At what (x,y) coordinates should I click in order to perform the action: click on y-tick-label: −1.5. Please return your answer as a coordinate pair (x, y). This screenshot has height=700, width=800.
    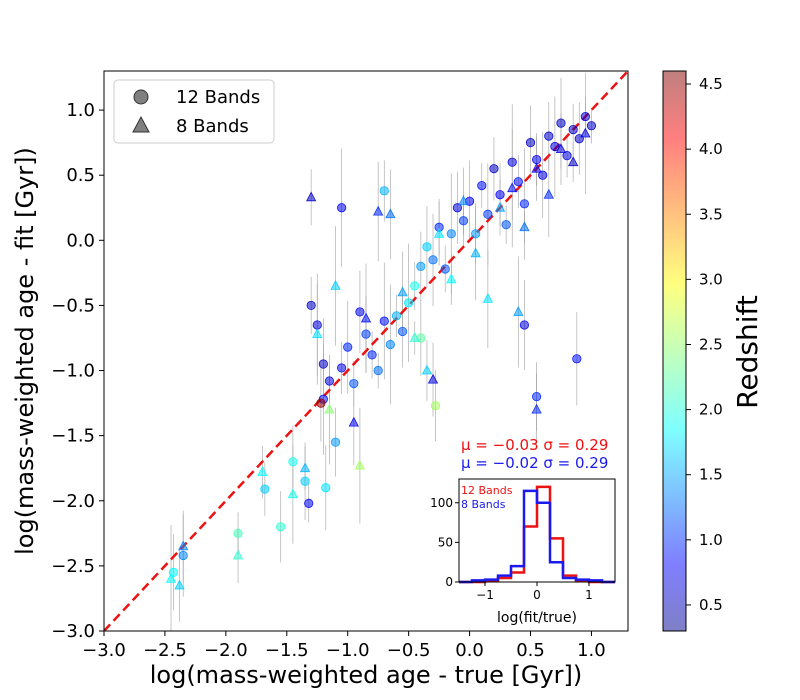
    Looking at the image, I should click on (73, 436).